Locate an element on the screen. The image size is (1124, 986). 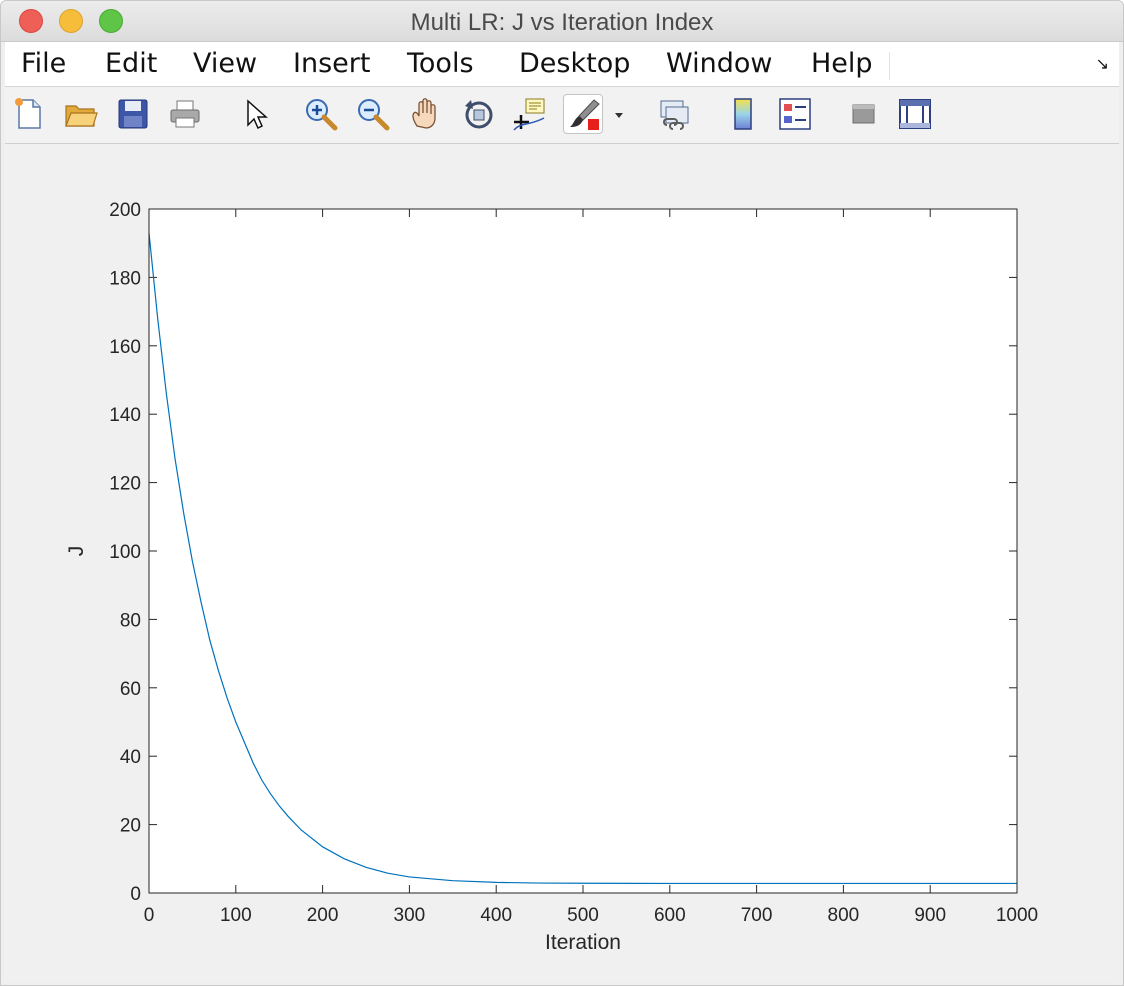
x-tick-label: 800 is located at coordinates (844, 915).